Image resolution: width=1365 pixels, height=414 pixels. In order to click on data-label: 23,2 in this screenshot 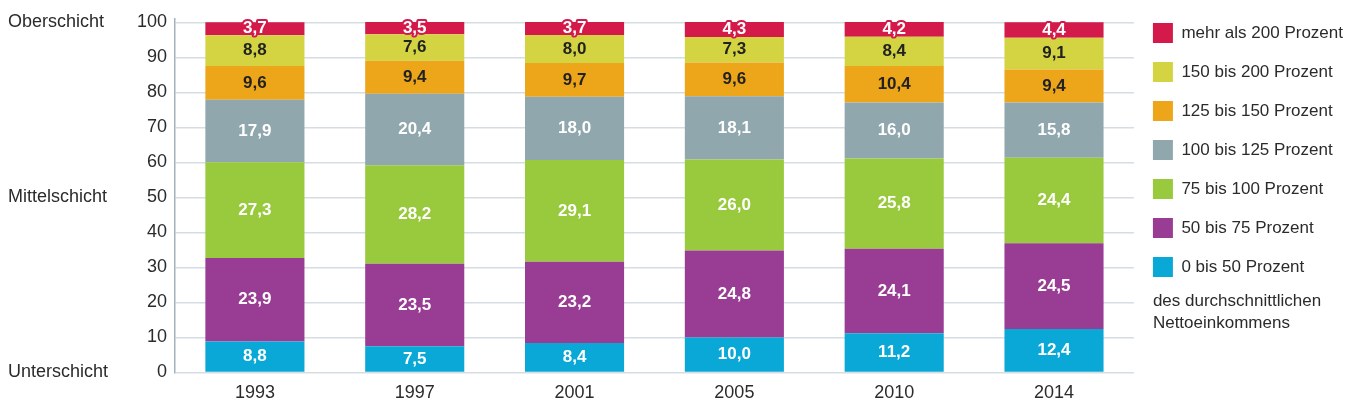, I will do `click(575, 302)`.